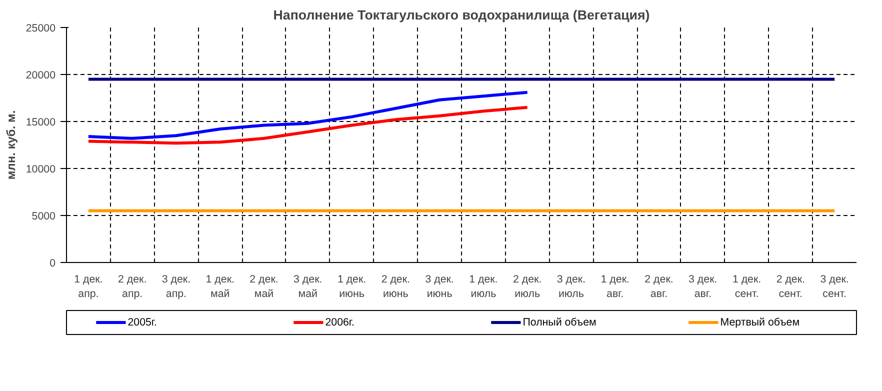 The height and width of the screenshot is (391, 882). What do you see at coordinates (790, 287) in the screenshot?
I see `x-tick-label: 2 дек. сент.` at bounding box center [790, 287].